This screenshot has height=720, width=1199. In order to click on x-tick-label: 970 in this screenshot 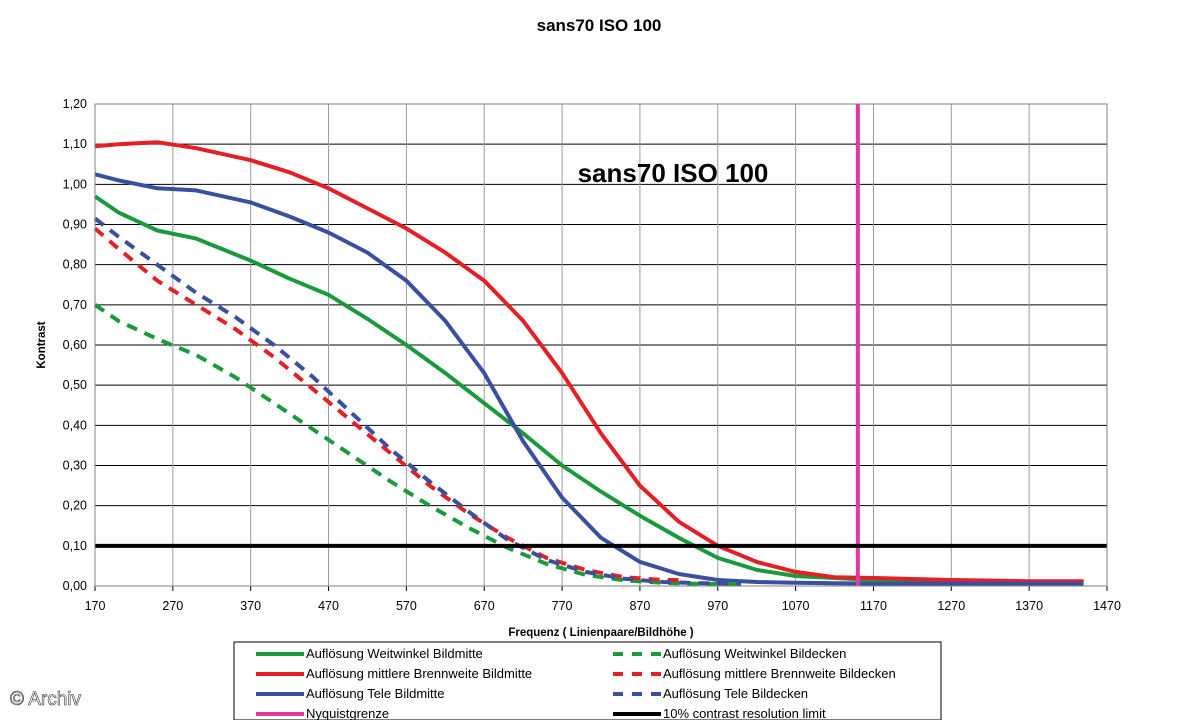, I will do `click(717, 606)`.